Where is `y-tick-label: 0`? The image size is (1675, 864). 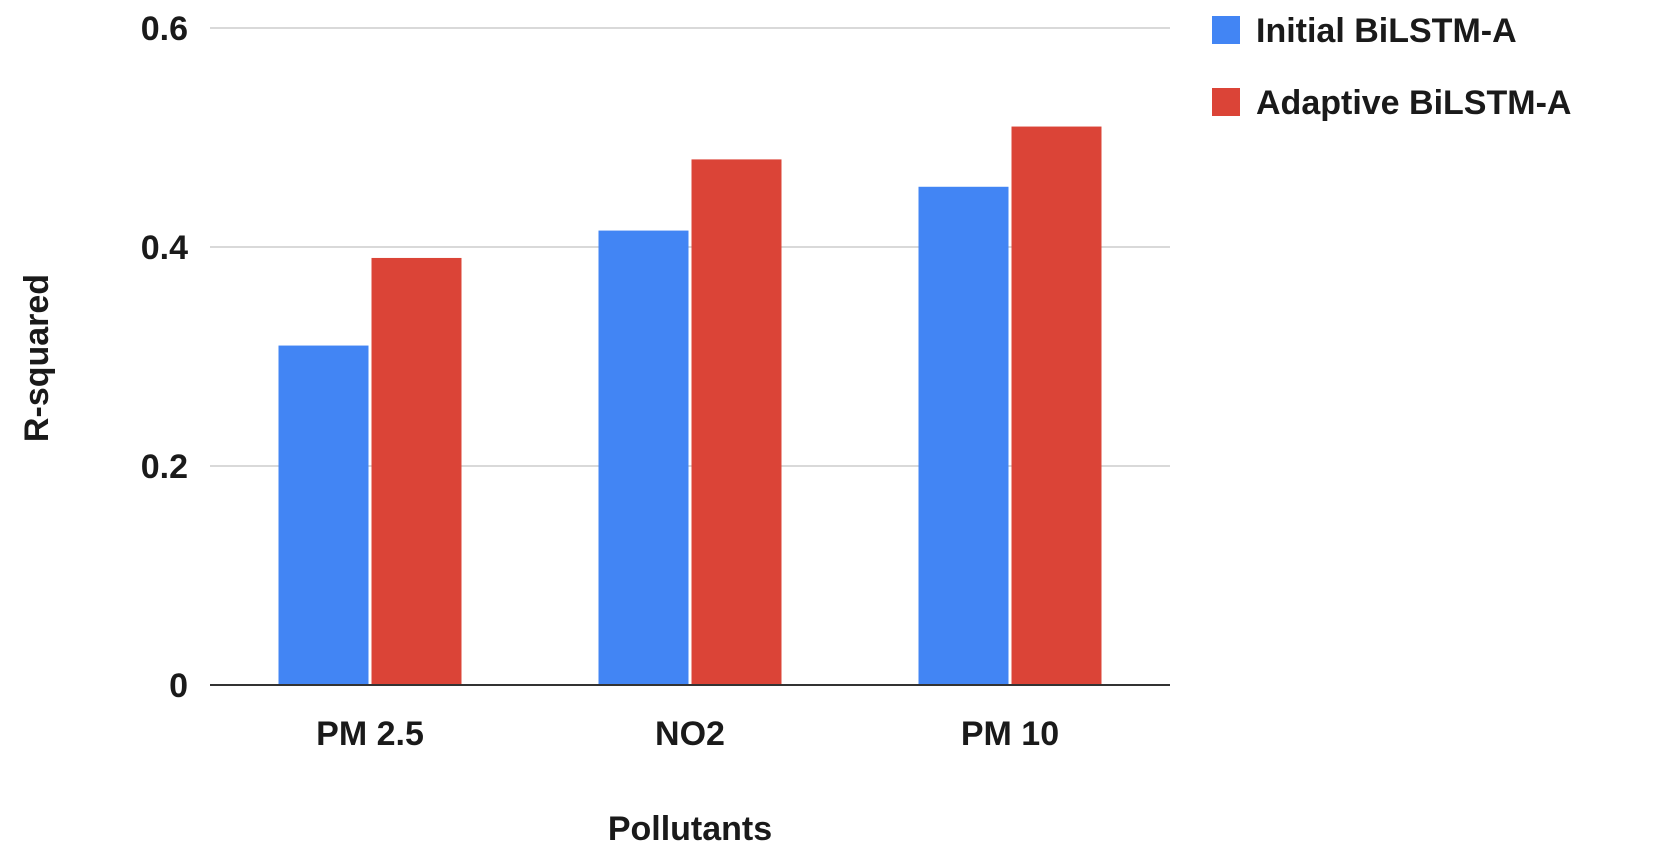 y-tick-label: 0 is located at coordinates (178, 686).